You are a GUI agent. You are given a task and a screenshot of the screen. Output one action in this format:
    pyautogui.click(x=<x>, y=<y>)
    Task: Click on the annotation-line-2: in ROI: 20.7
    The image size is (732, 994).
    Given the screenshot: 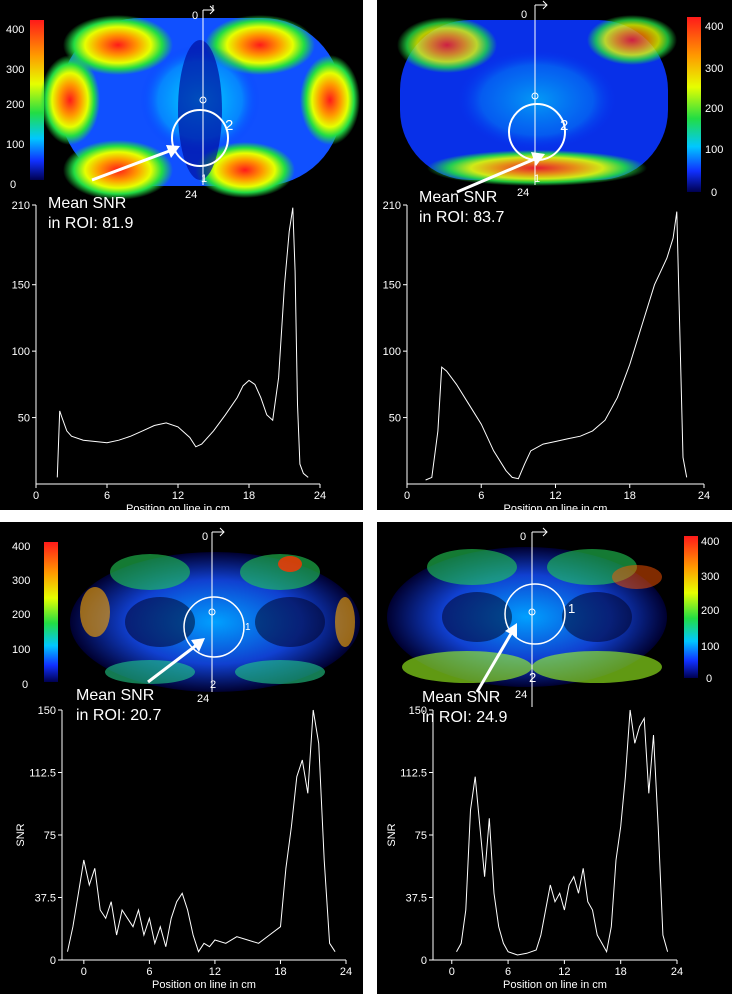 What is the action you would take?
    pyautogui.click(x=118, y=715)
    